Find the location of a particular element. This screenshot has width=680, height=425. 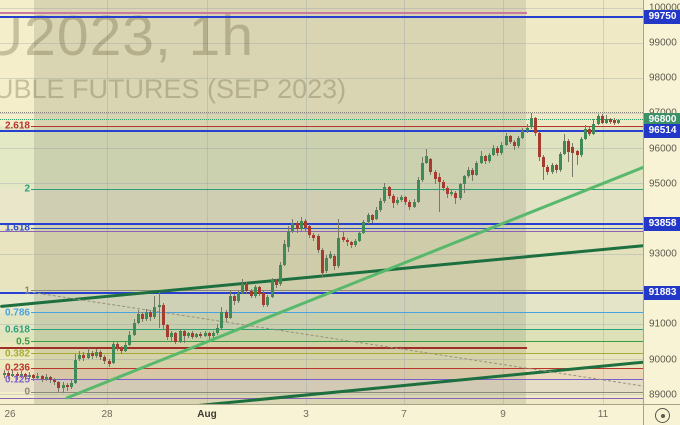

price-axis-label: 95000 is located at coordinates (663, 184).